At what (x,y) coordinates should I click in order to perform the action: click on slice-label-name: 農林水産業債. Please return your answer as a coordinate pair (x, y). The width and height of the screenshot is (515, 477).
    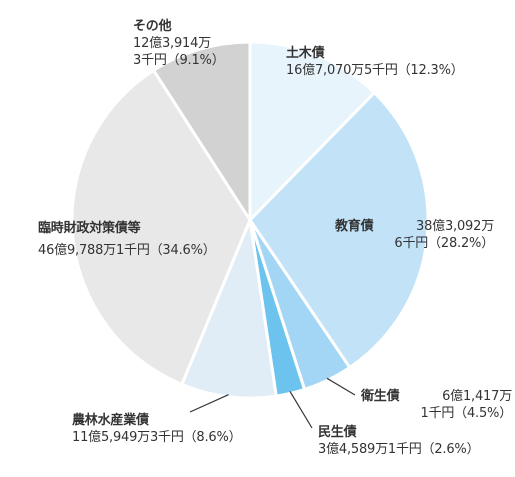
    Looking at the image, I should click on (110, 420).